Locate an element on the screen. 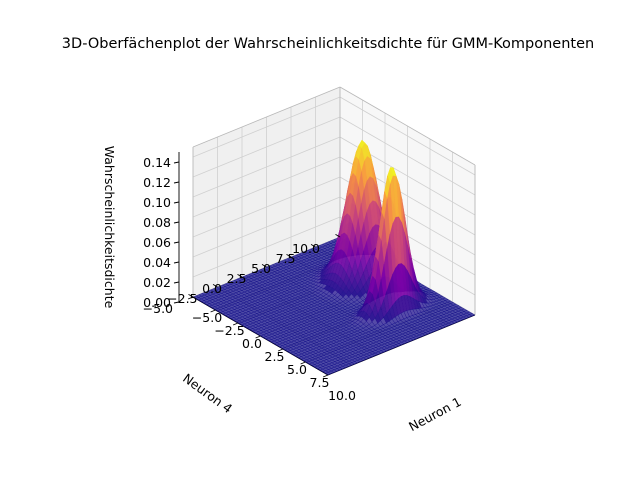 Image resolution: width=640 pixels, height=484 pixels. z-tick-label: 0.12 is located at coordinates (157, 182).